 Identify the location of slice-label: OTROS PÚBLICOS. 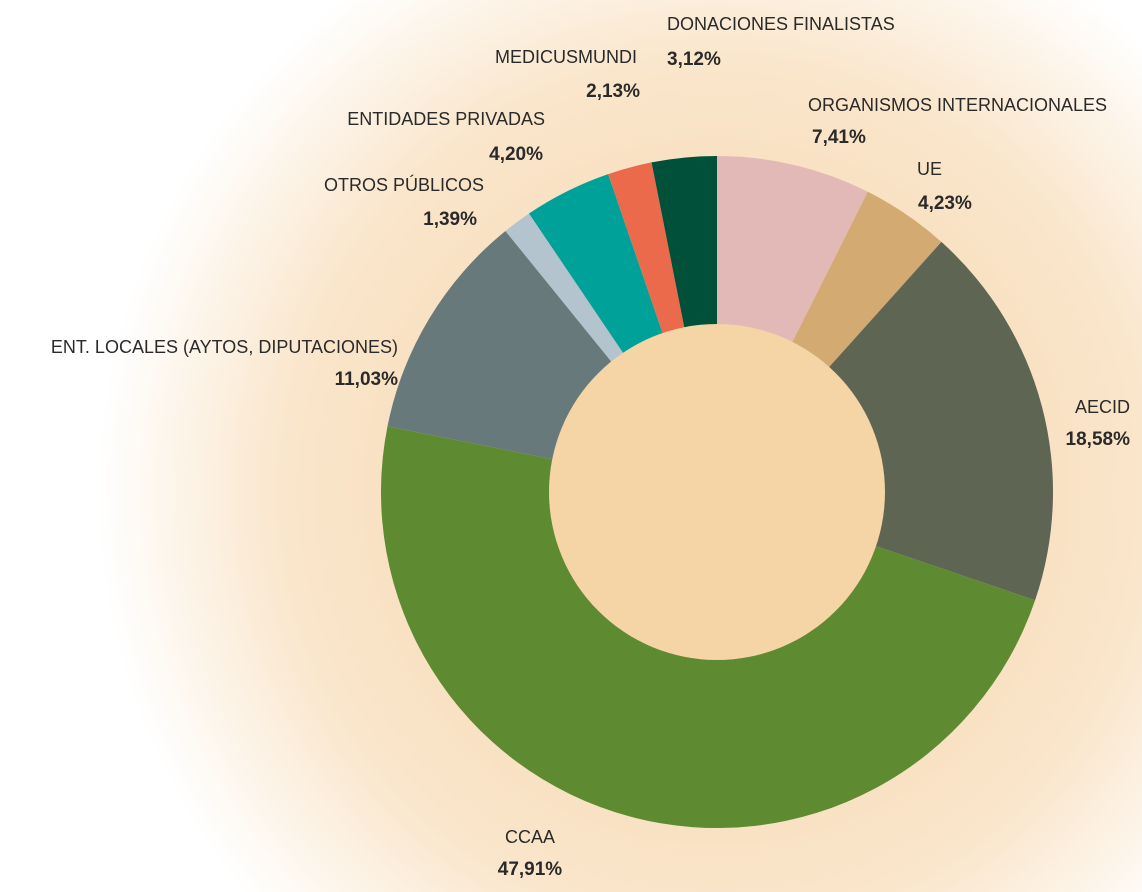
(404, 184).